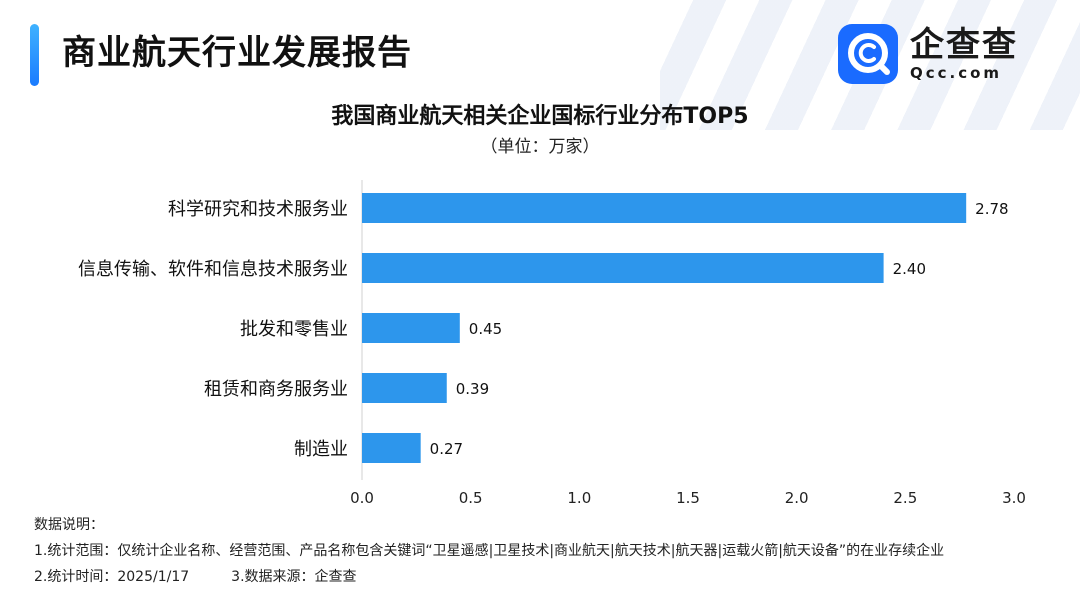 Image resolution: width=1080 pixels, height=608 pixels. I want to click on category-label: 信息传输、软件和信息技术服务业, so click(213, 269).